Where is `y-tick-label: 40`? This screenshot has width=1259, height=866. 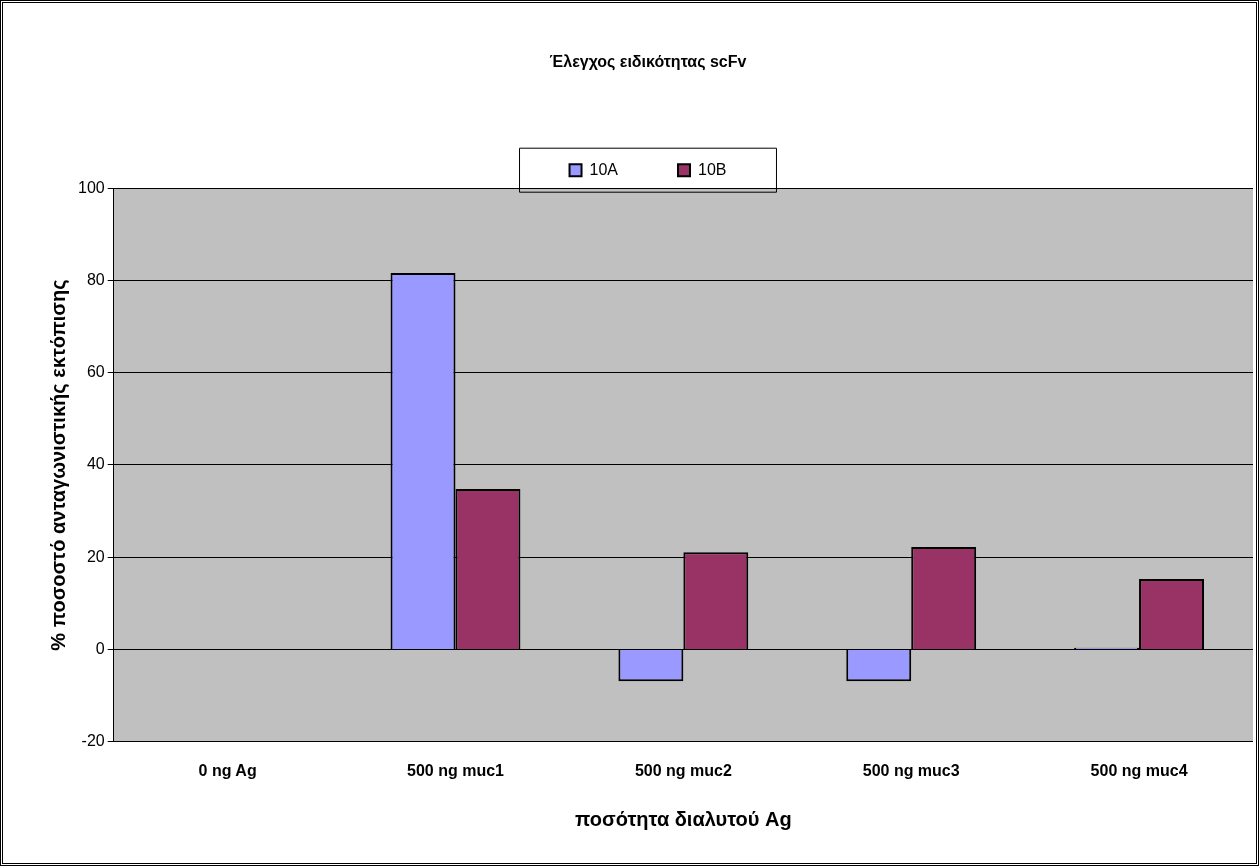
y-tick-label: 40 is located at coordinates (95, 464).